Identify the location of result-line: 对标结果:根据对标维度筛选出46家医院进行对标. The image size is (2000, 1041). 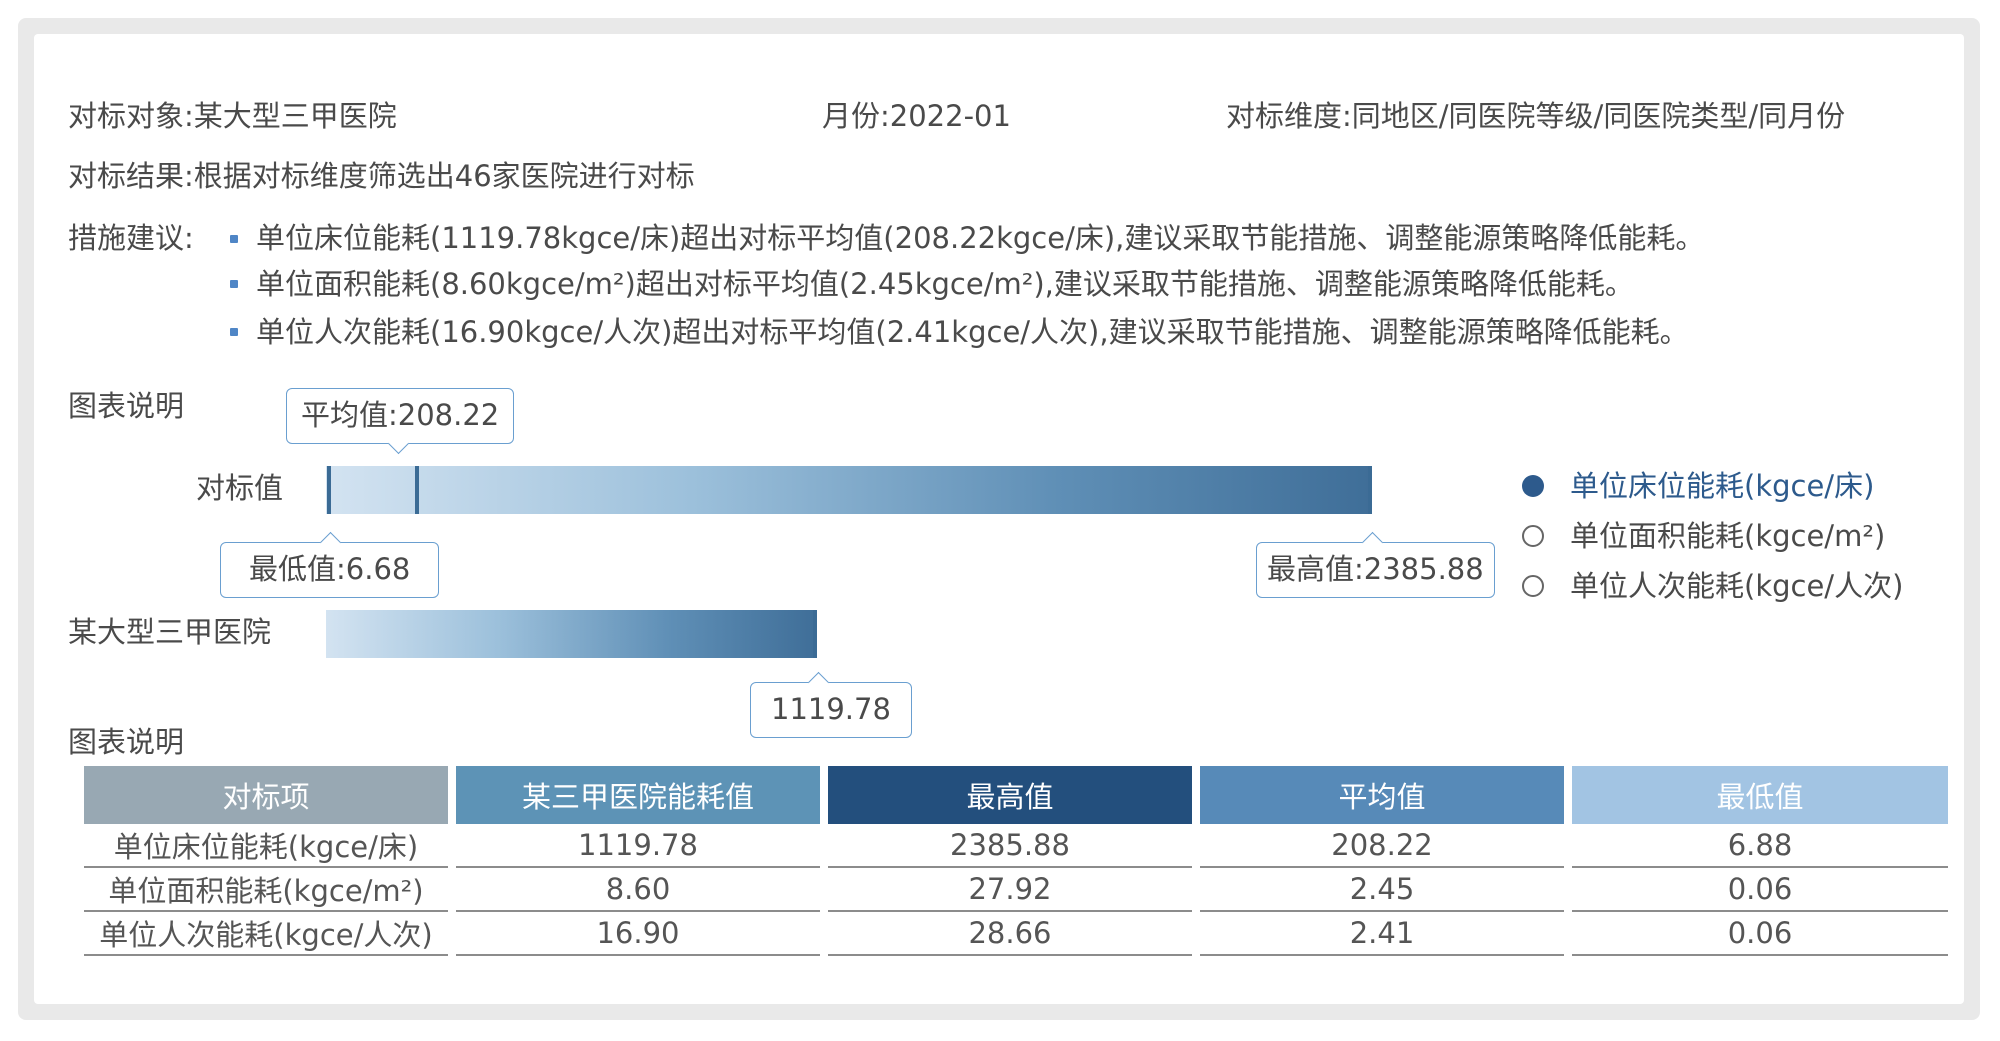
(381, 176).